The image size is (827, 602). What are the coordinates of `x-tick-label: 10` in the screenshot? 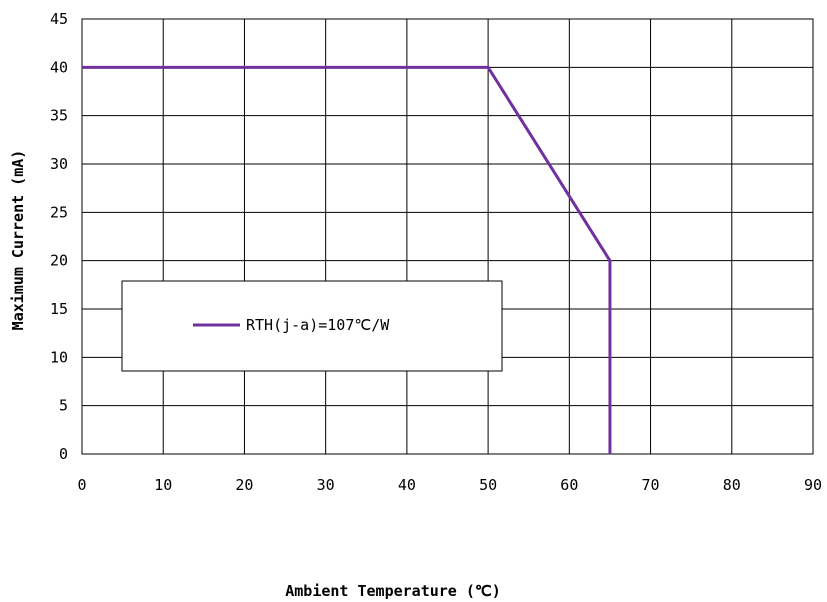 It's located at (163, 485).